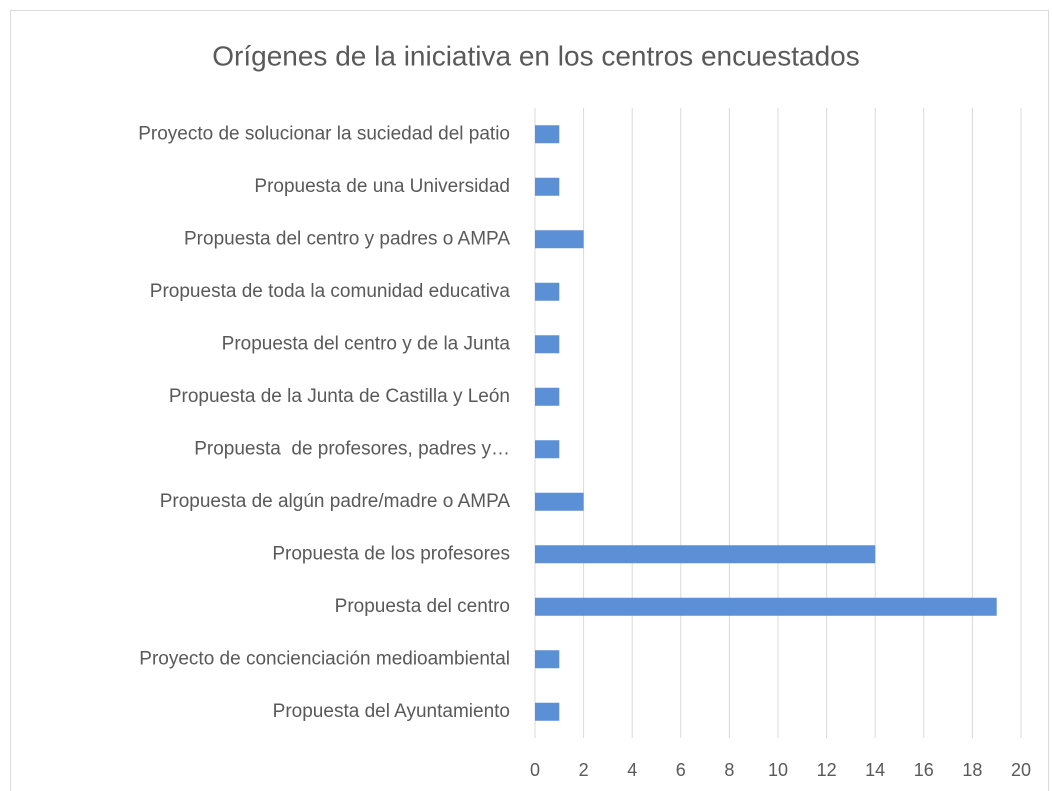 The height and width of the screenshot is (791, 1052). Describe the element at coordinates (347, 238) in the screenshot. I see `y-tick-label: Propuesta del centro y padres o AMPA` at that location.